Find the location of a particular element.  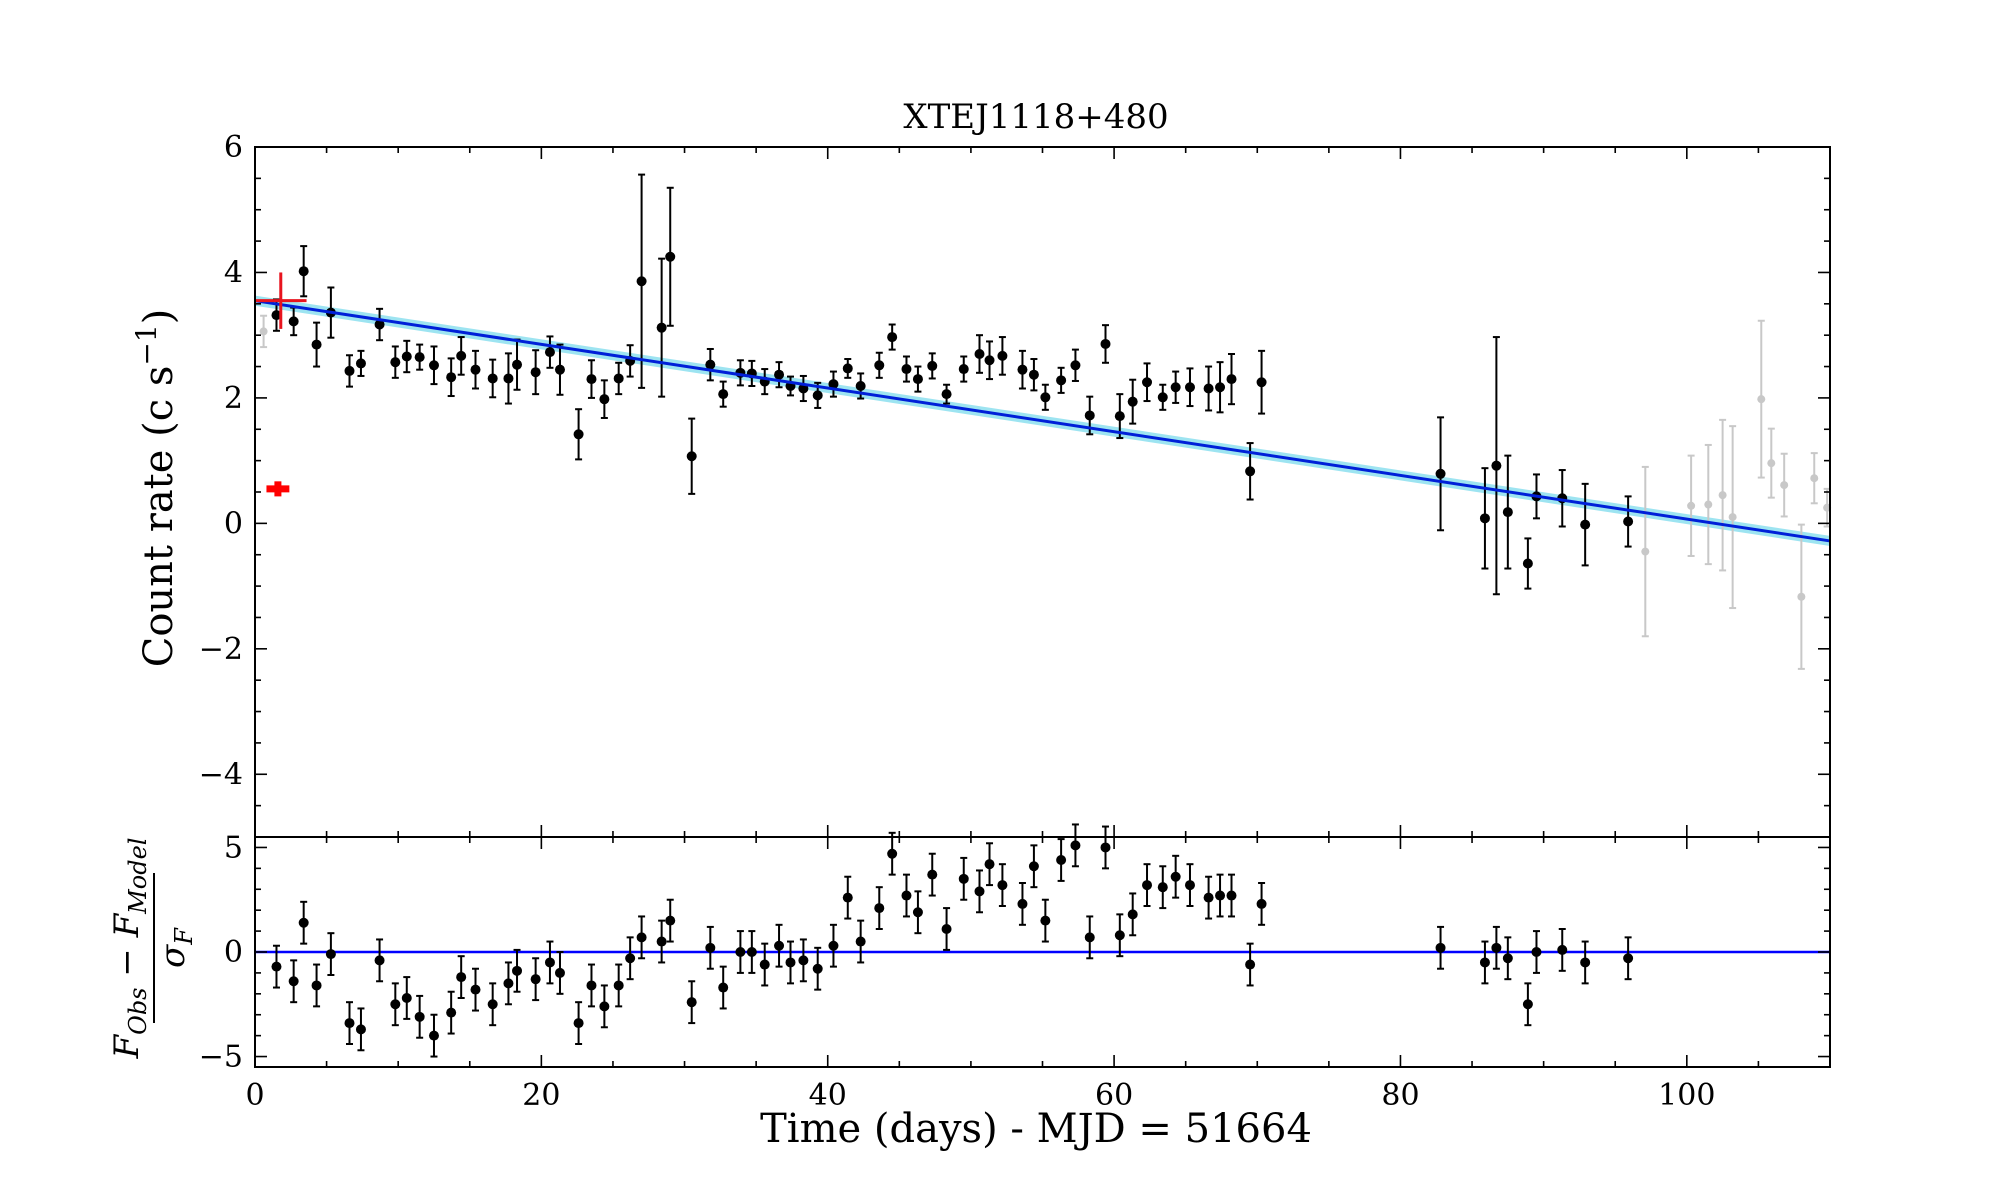

top-y-tick-label: 2 is located at coordinates (233, 398).